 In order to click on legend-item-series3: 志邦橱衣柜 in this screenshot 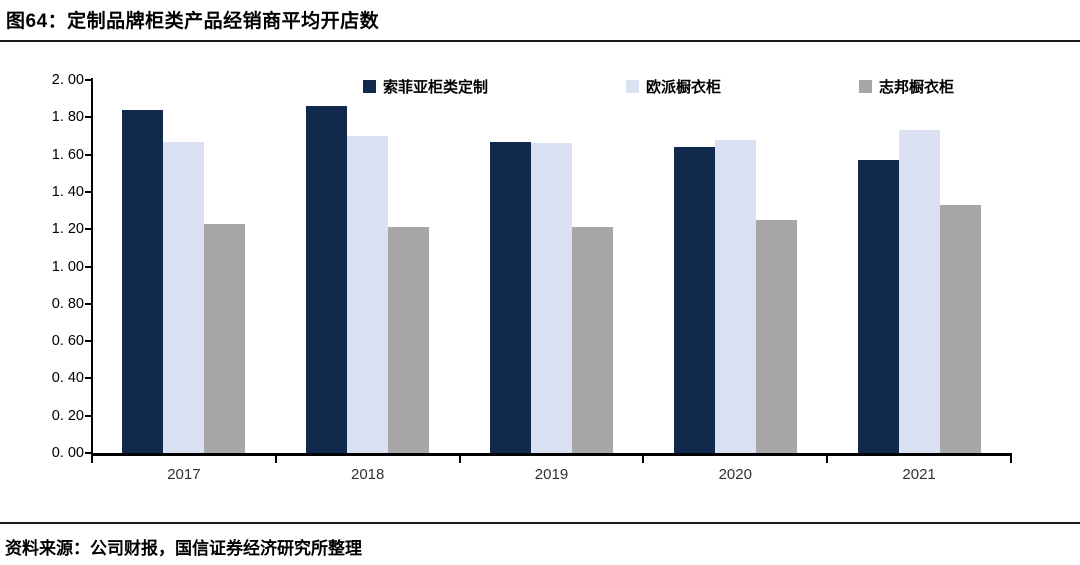, I will do `click(906, 86)`.